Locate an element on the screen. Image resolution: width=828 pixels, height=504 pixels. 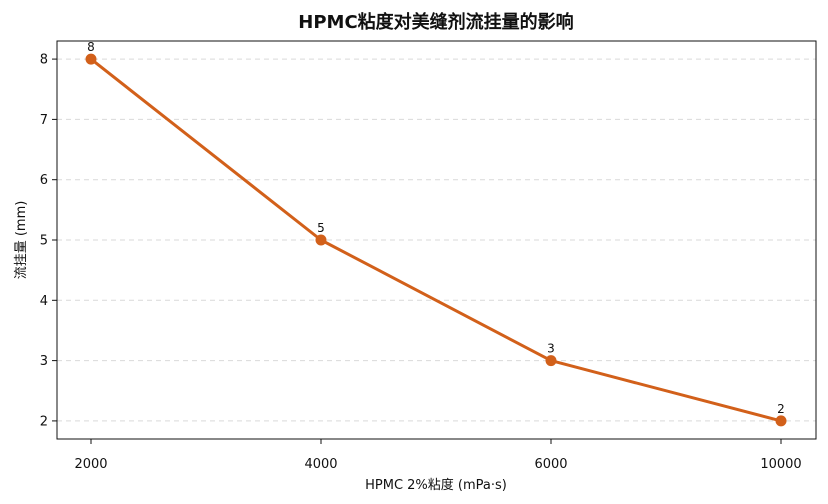
data-label: 8 is located at coordinates (91, 47).